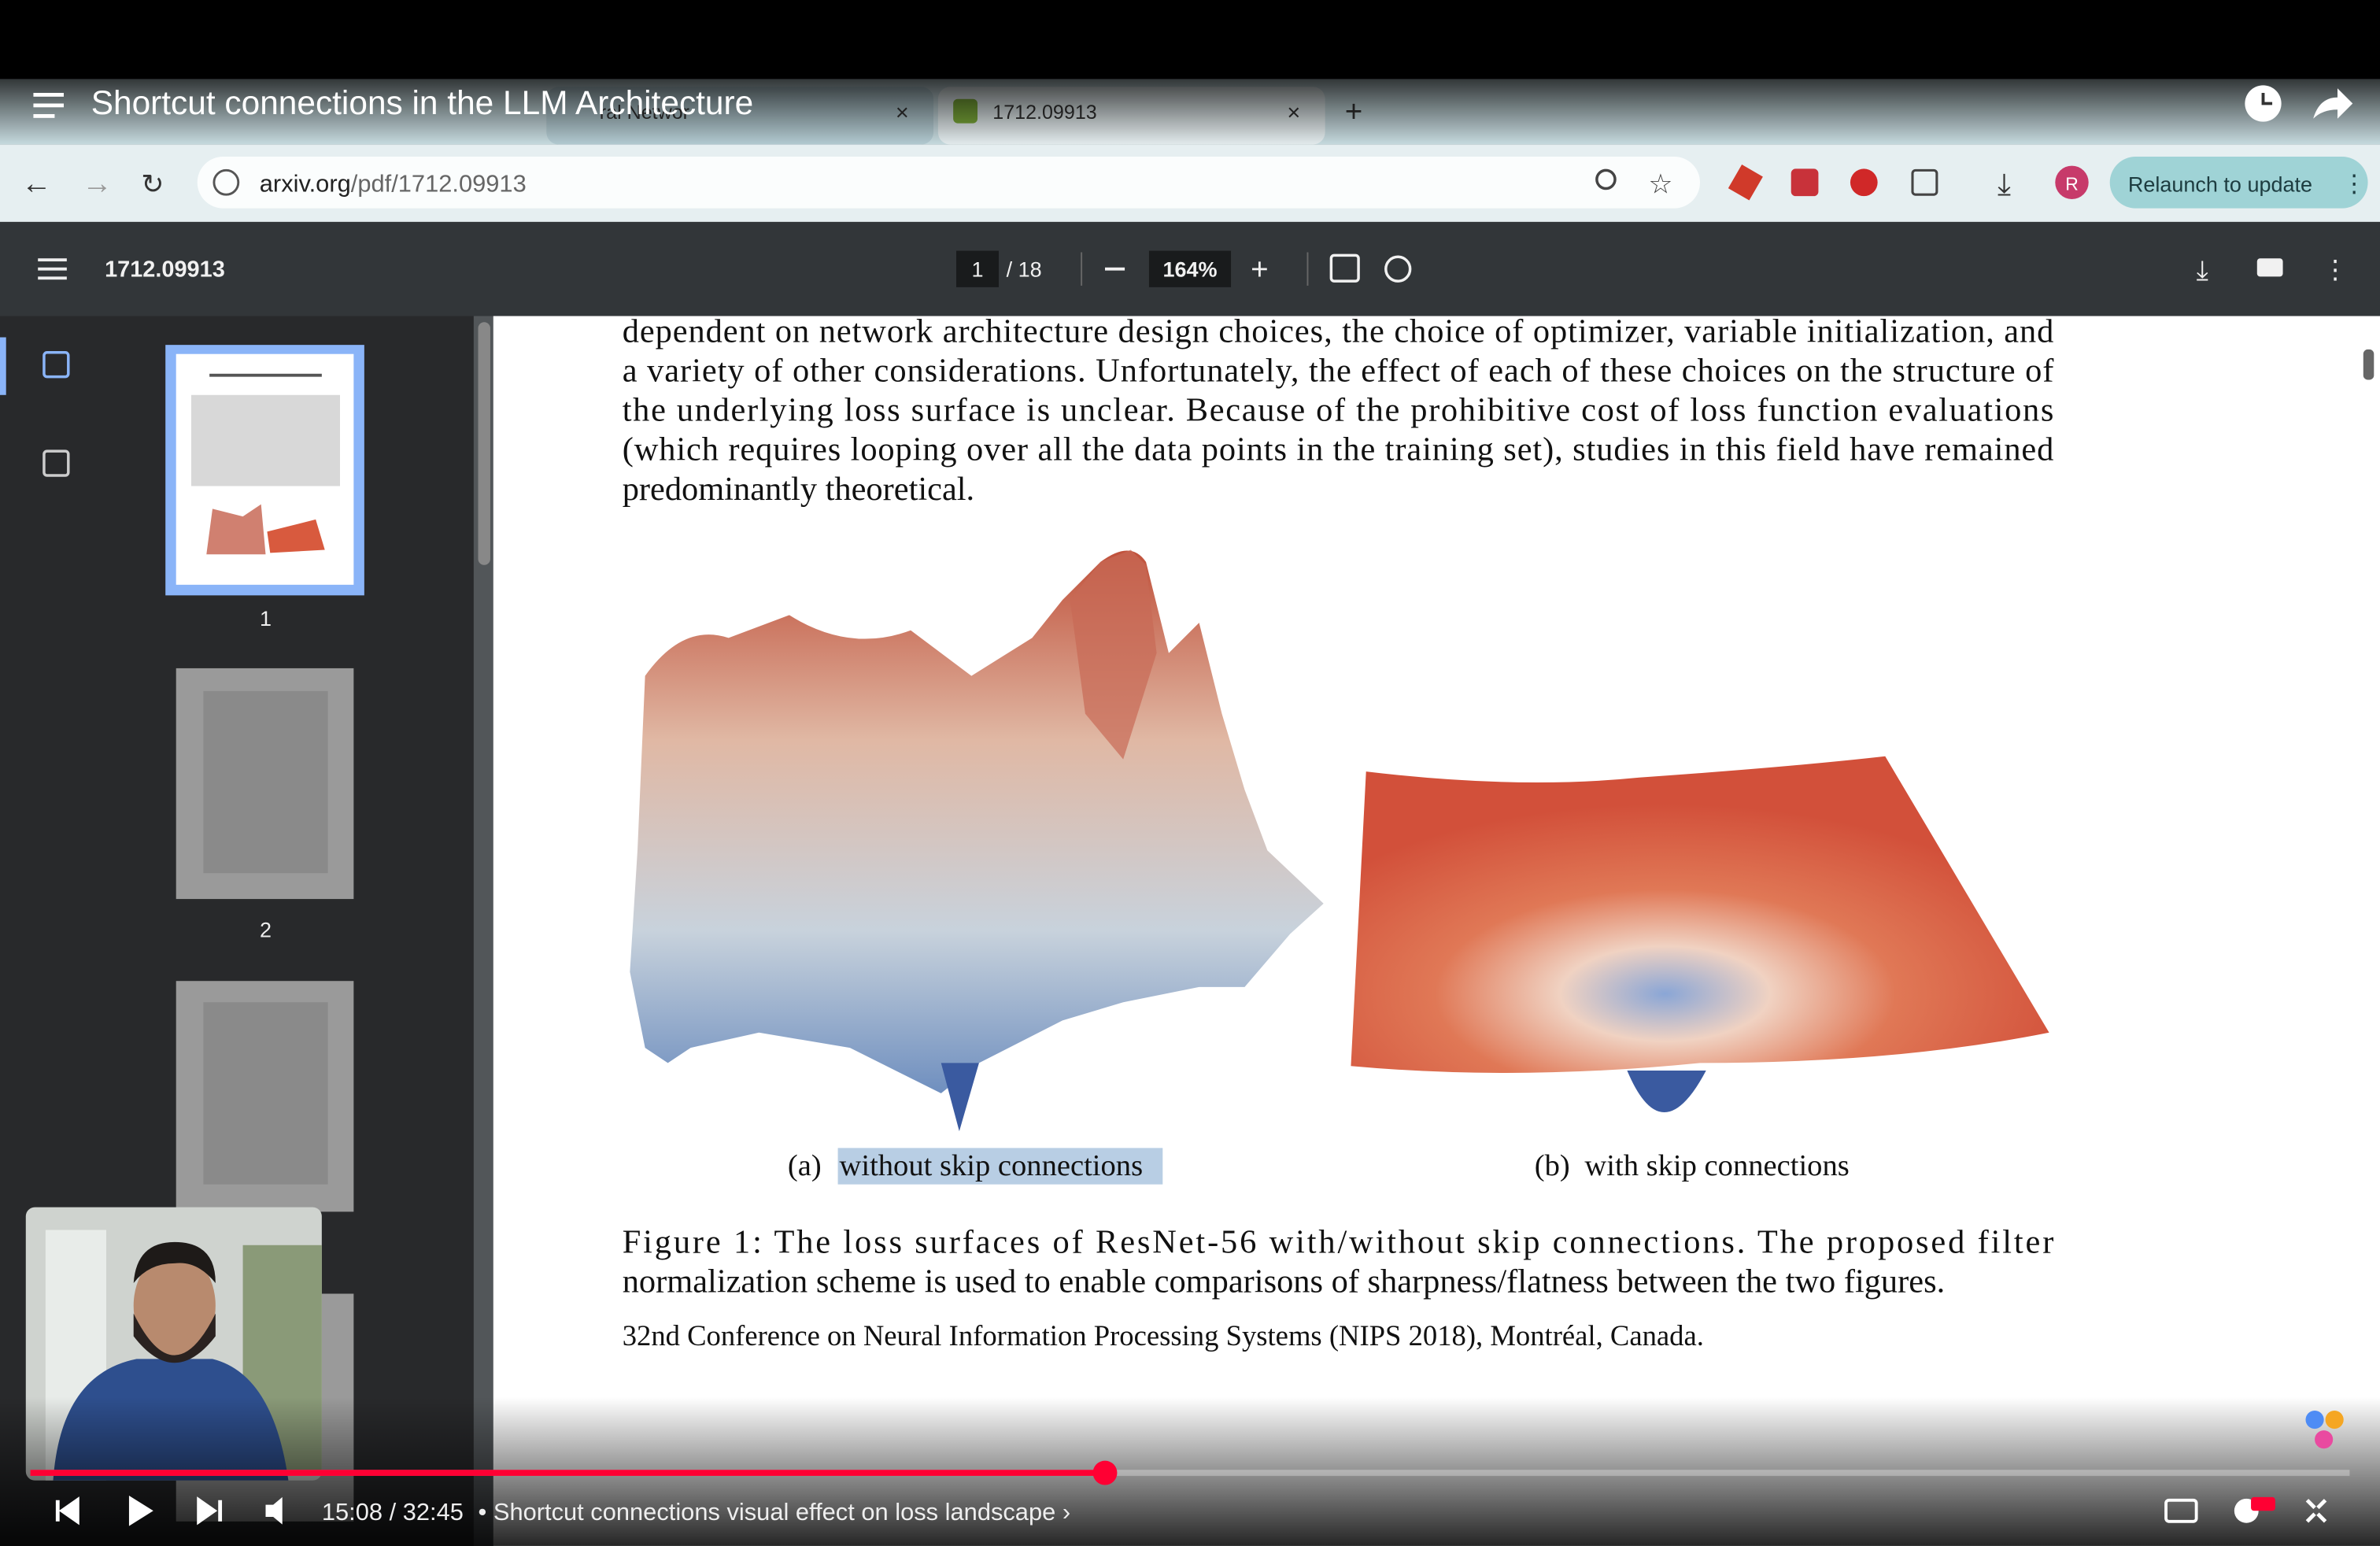 The image size is (2380, 1546). What do you see at coordinates (2267, 98) in the screenshot?
I see `clock-hands` at bounding box center [2267, 98].